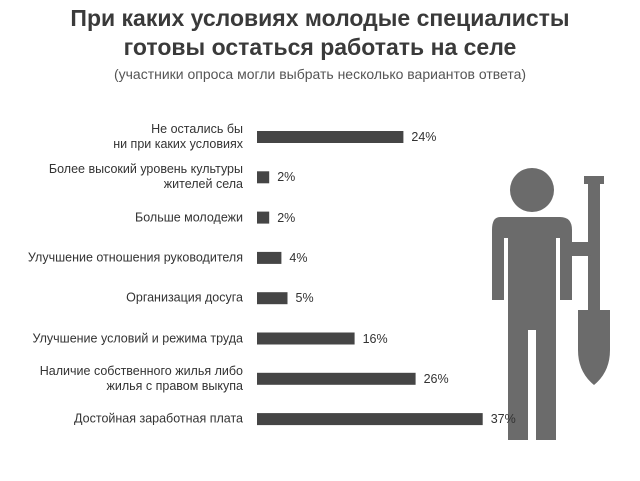 This screenshot has width=640, height=481. I want to click on value-label: 16%, so click(375, 338).